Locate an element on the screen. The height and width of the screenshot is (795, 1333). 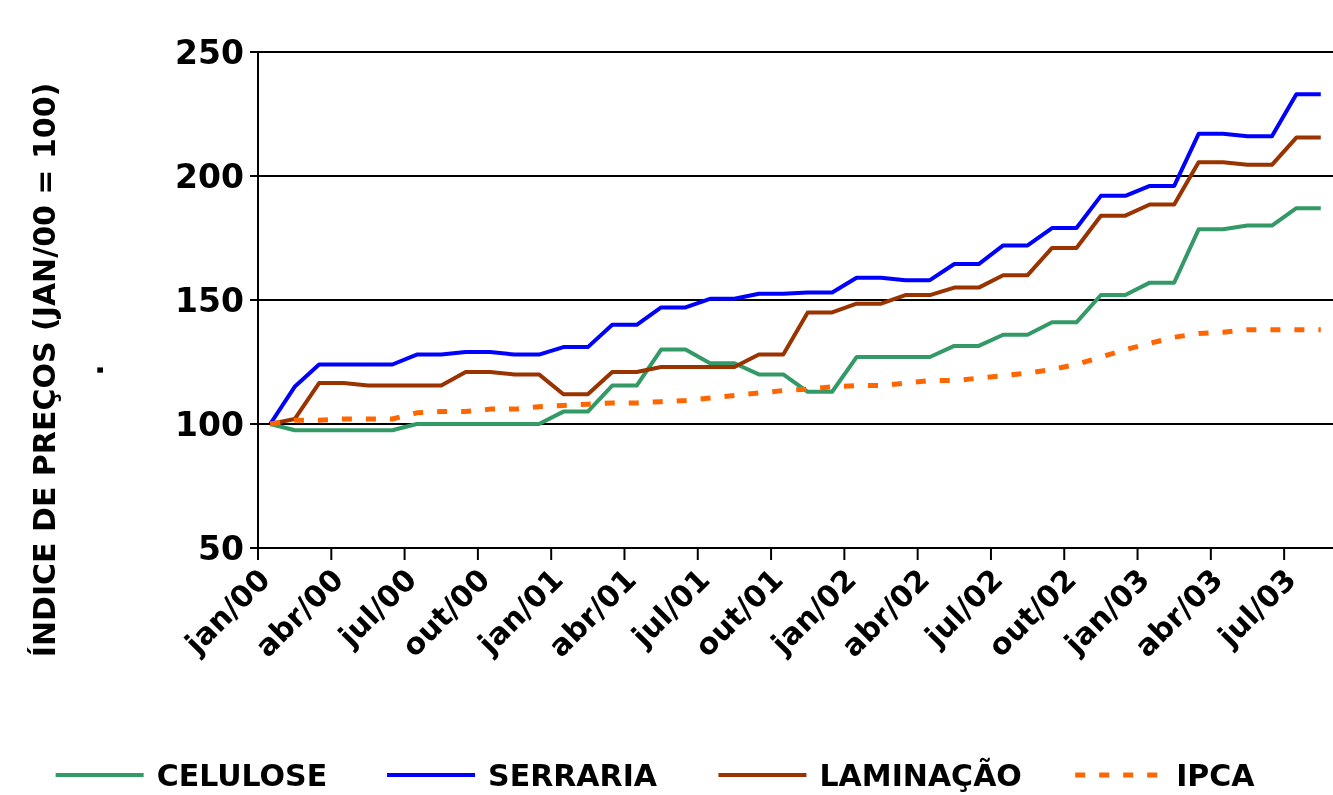
legend-label: CELULOSE is located at coordinates (242, 775).